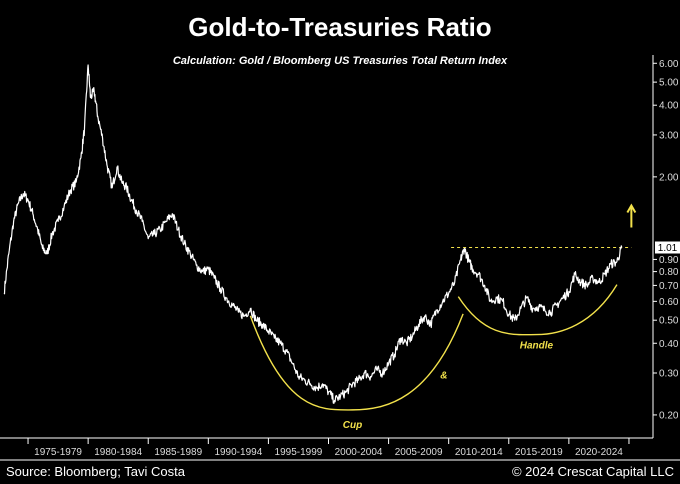 The image size is (680, 484). I want to click on y-tick-label: 0.50, so click(669, 321).